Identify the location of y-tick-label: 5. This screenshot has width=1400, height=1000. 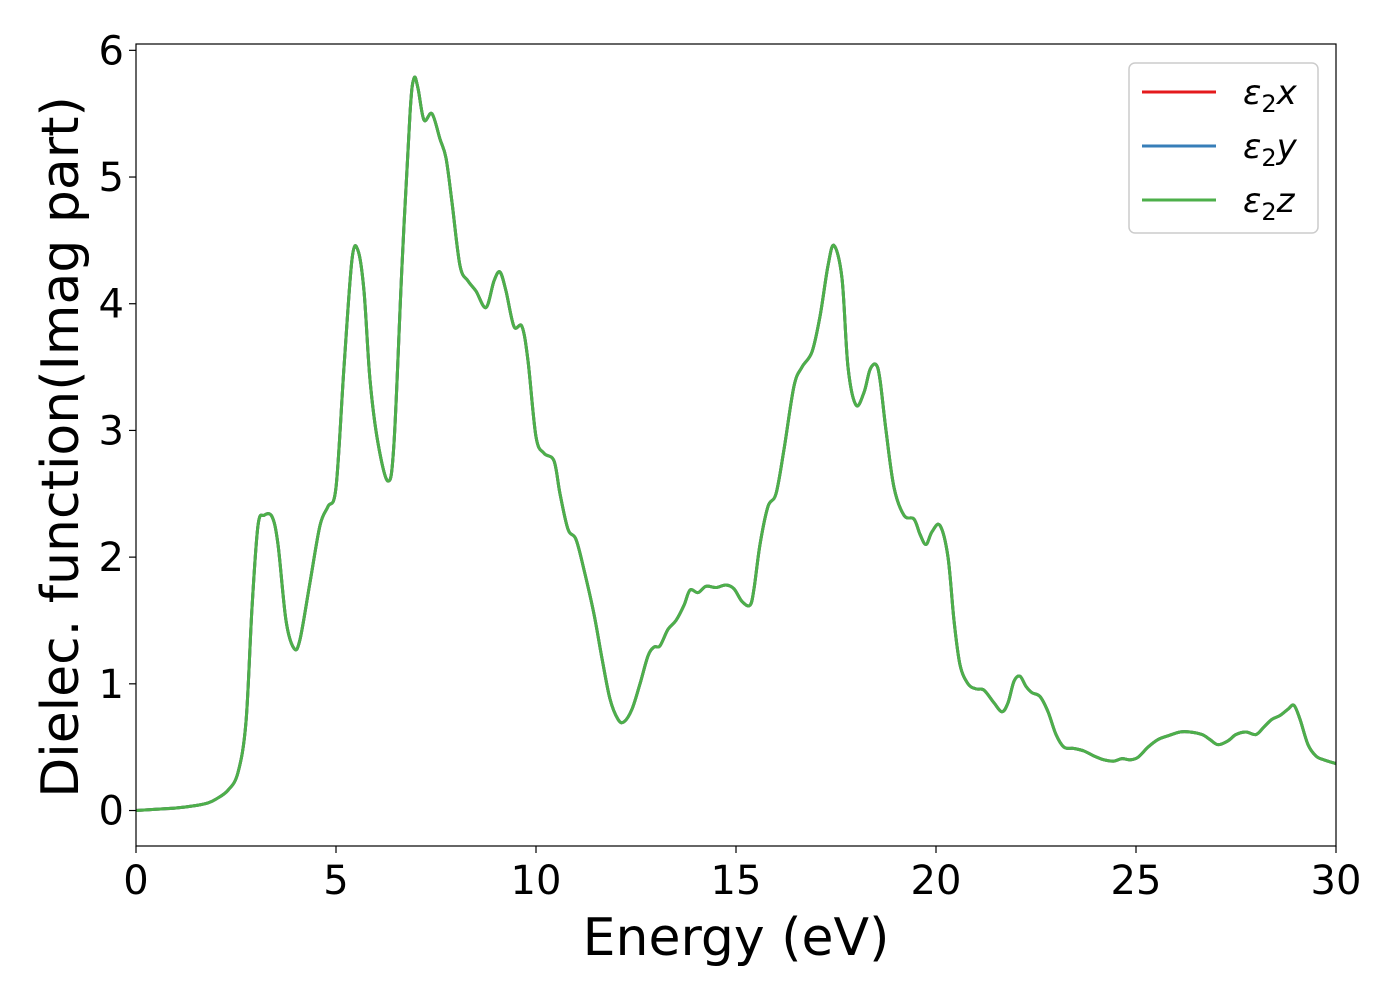
(111, 178).